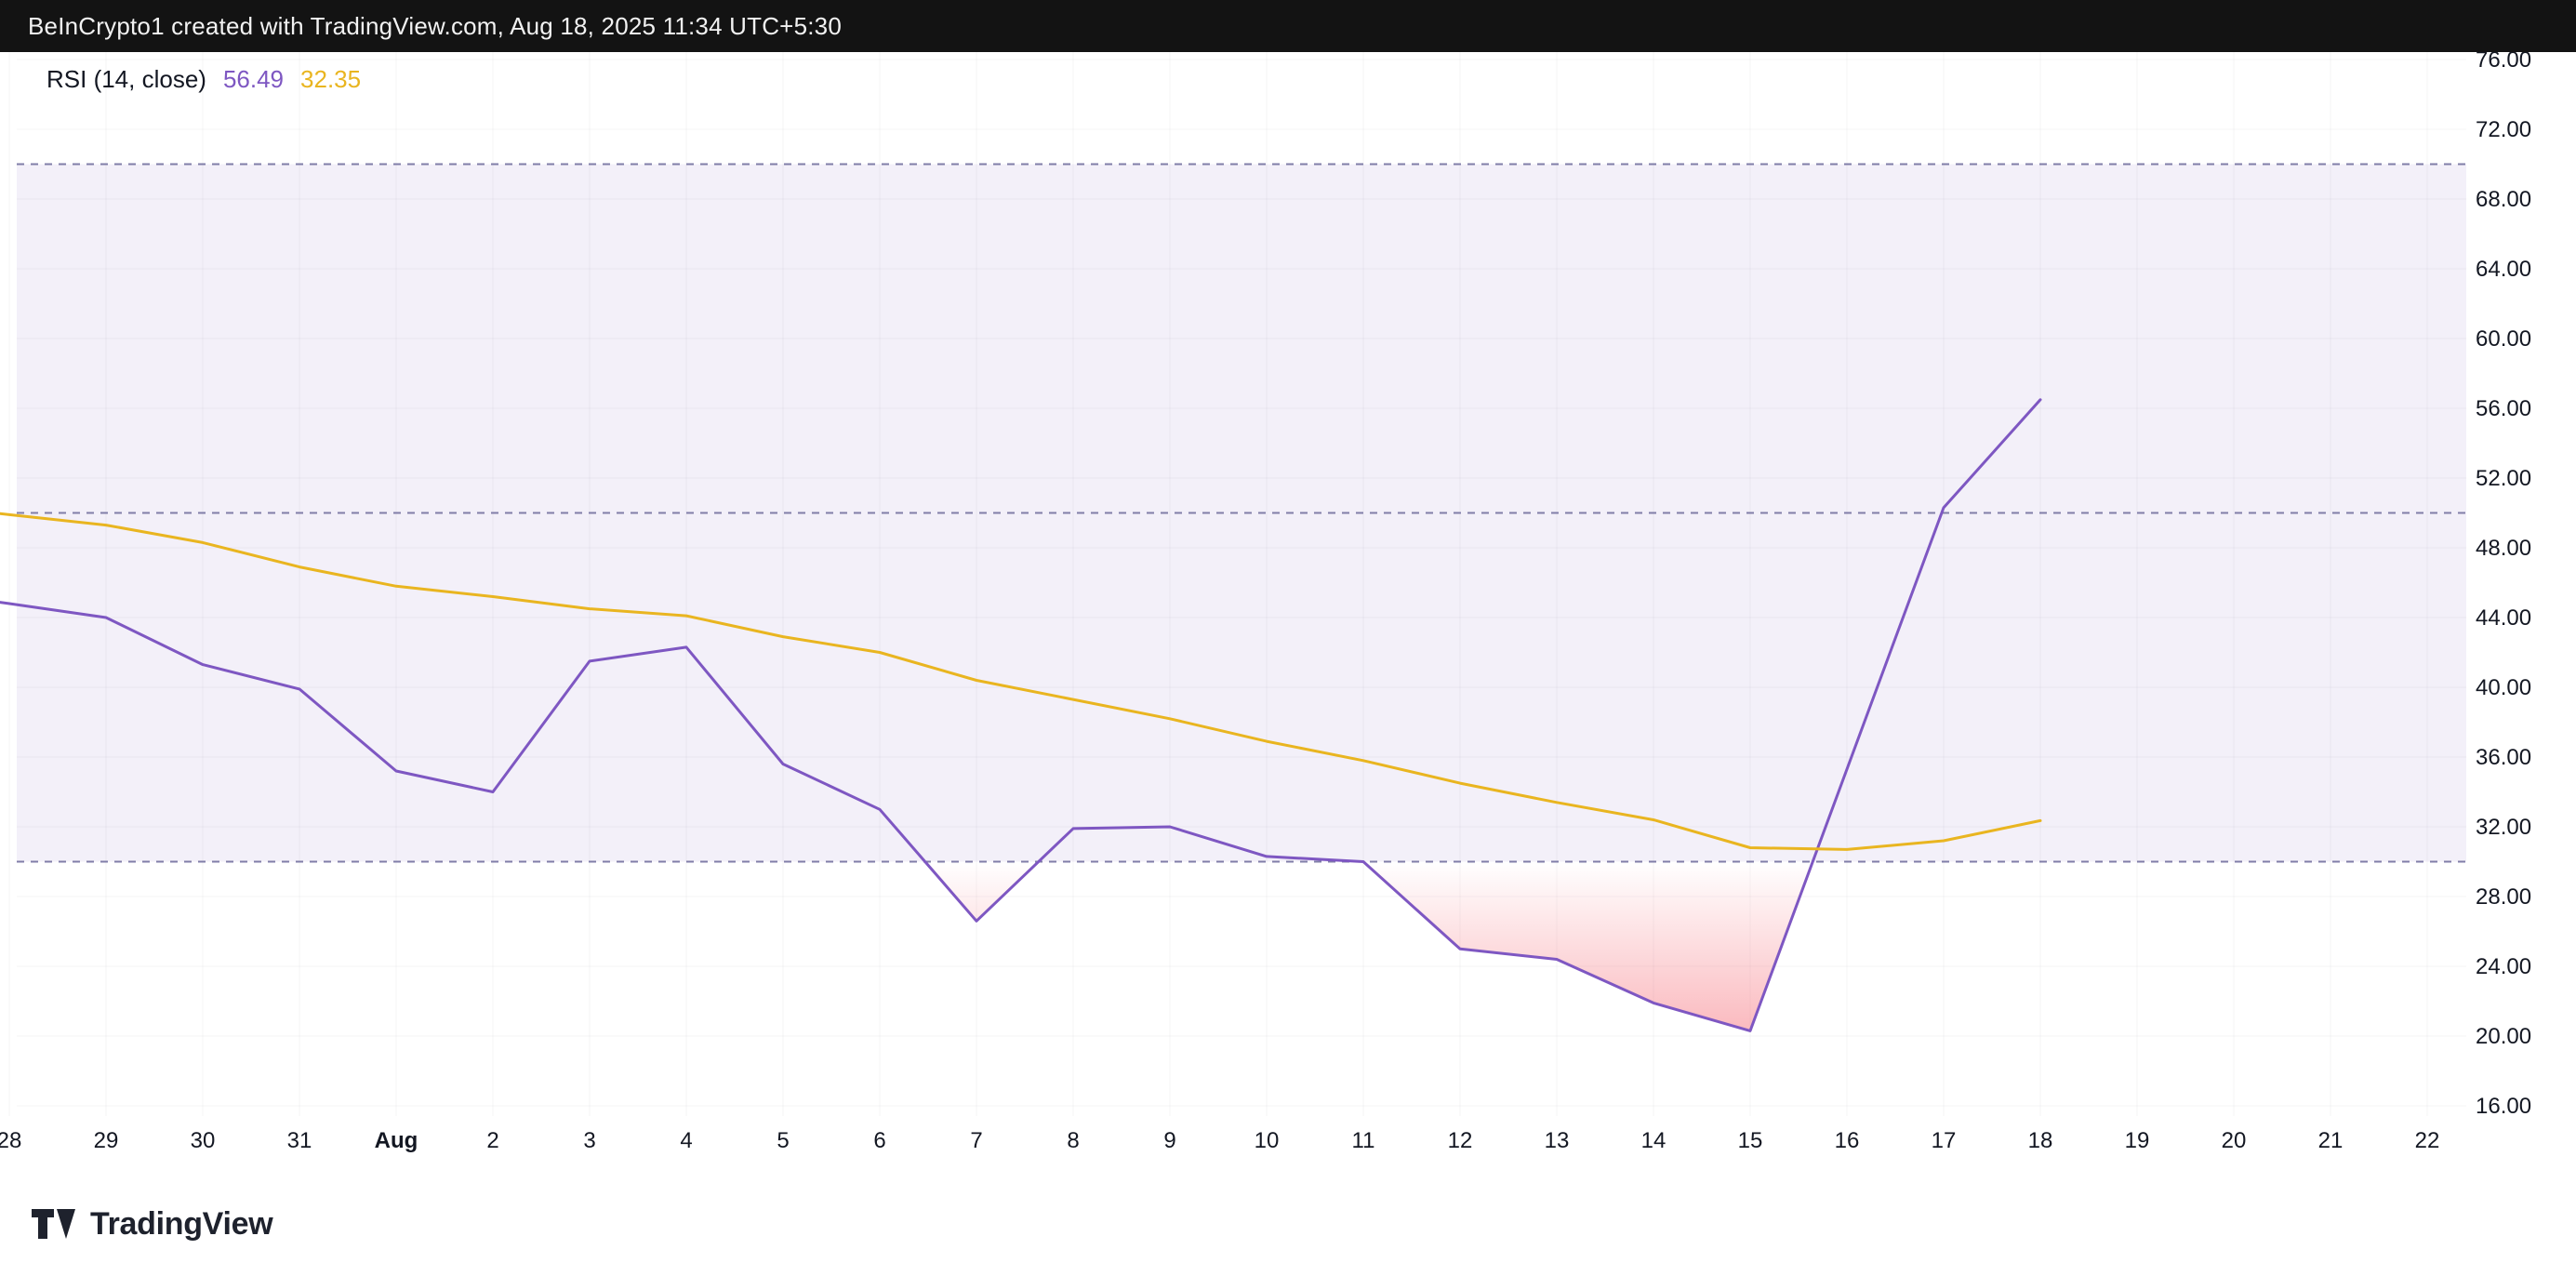  I want to click on x-axis-label: 9, so click(1169, 1140).